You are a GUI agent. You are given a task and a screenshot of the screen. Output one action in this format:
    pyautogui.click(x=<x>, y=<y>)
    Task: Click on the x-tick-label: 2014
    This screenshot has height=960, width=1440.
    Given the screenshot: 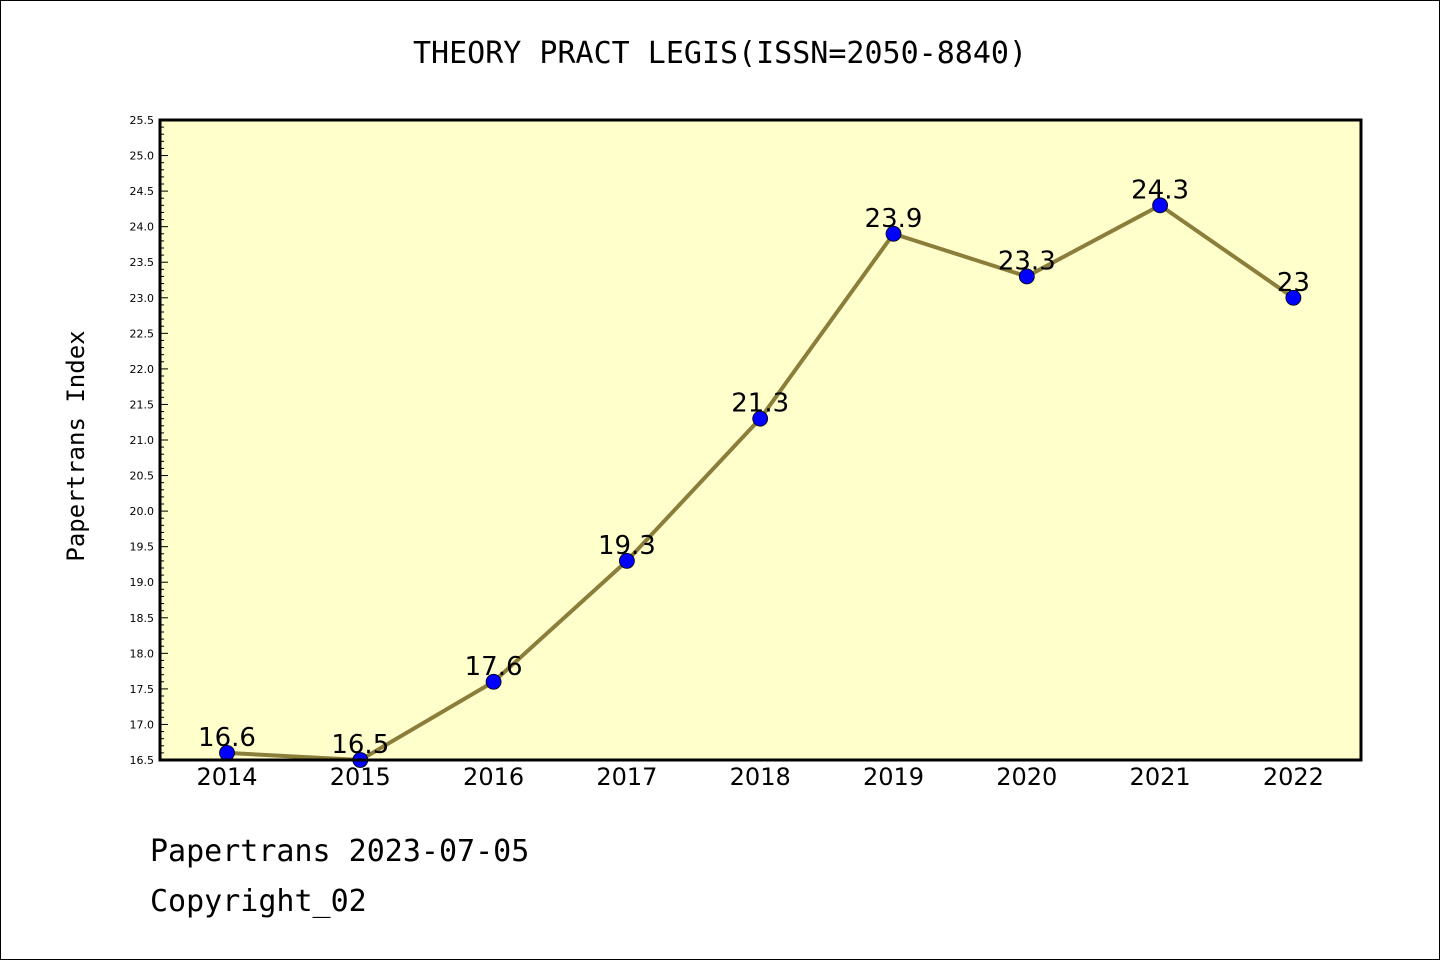 What is the action you would take?
    pyautogui.click(x=226, y=777)
    